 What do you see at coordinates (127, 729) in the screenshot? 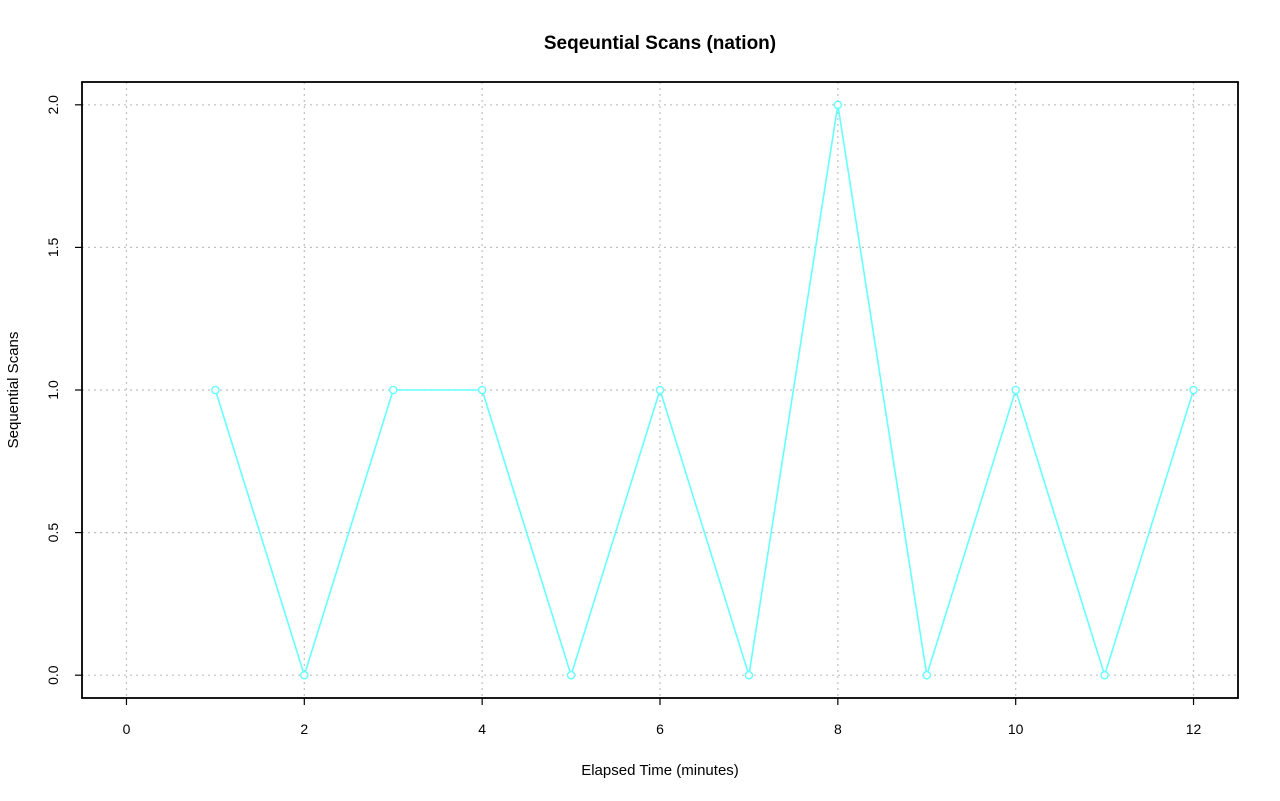
I see `x-tick-label: 0` at bounding box center [127, 729].